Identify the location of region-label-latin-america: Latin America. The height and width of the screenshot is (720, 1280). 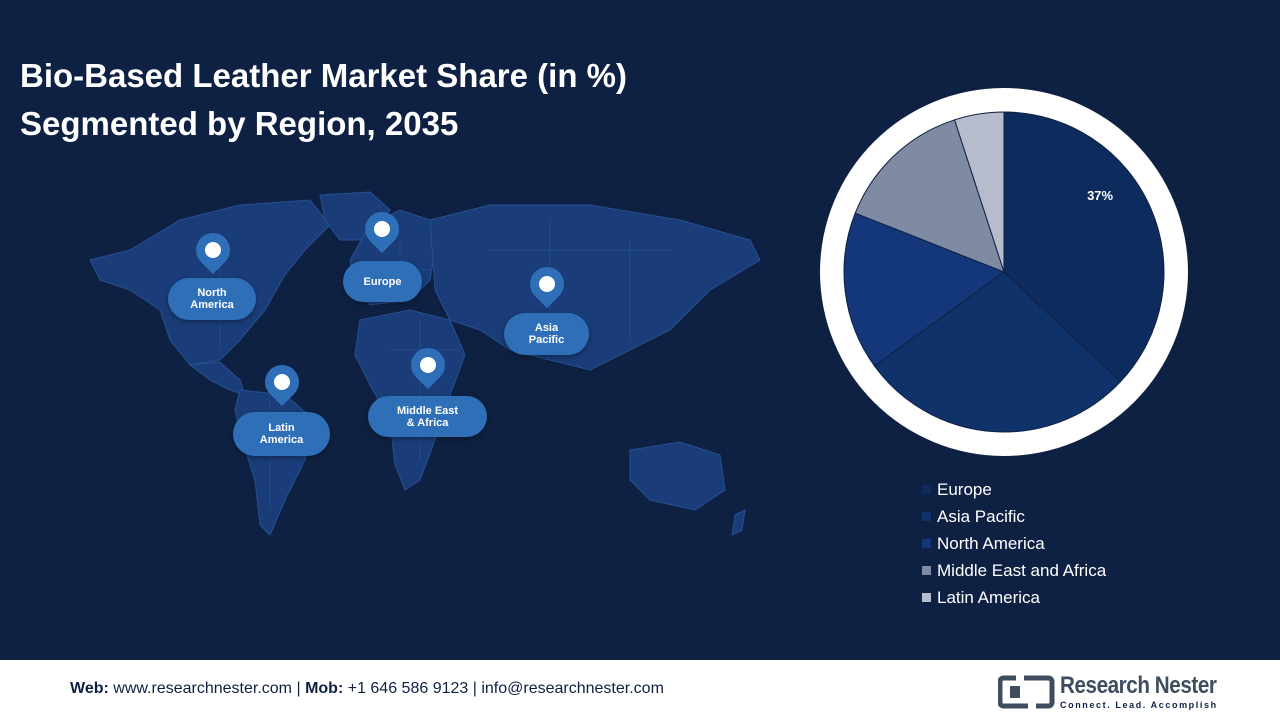
(281, 434).